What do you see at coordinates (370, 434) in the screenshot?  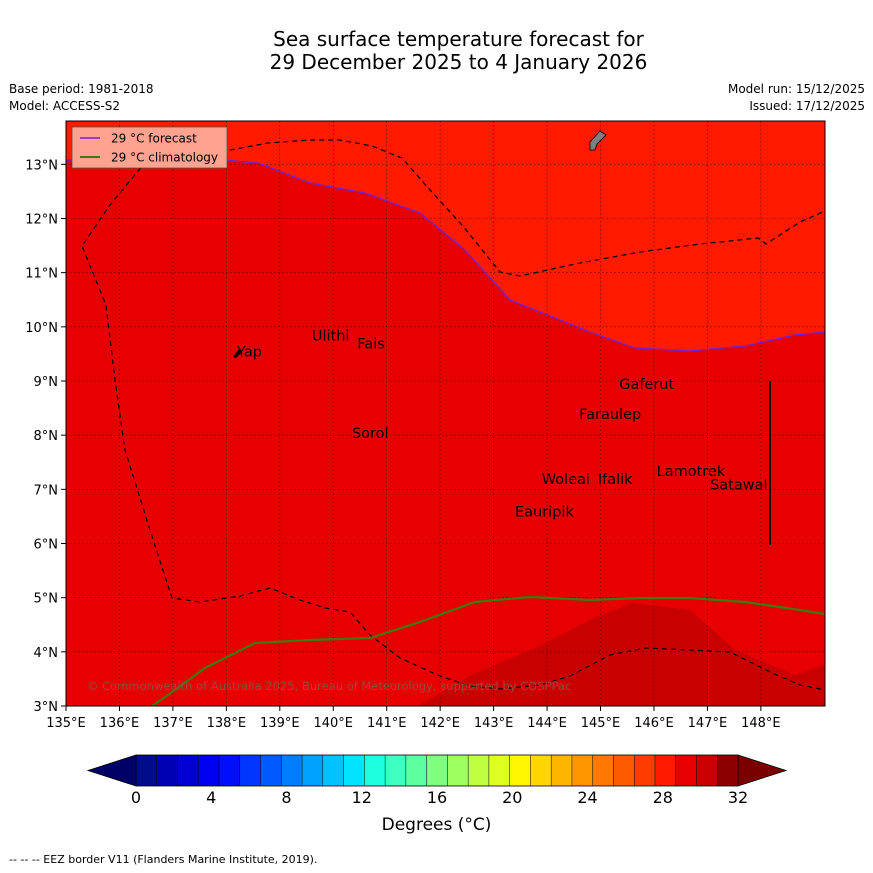 I see `place-label-sorol: Sorol` at bounding box center [370, 434].